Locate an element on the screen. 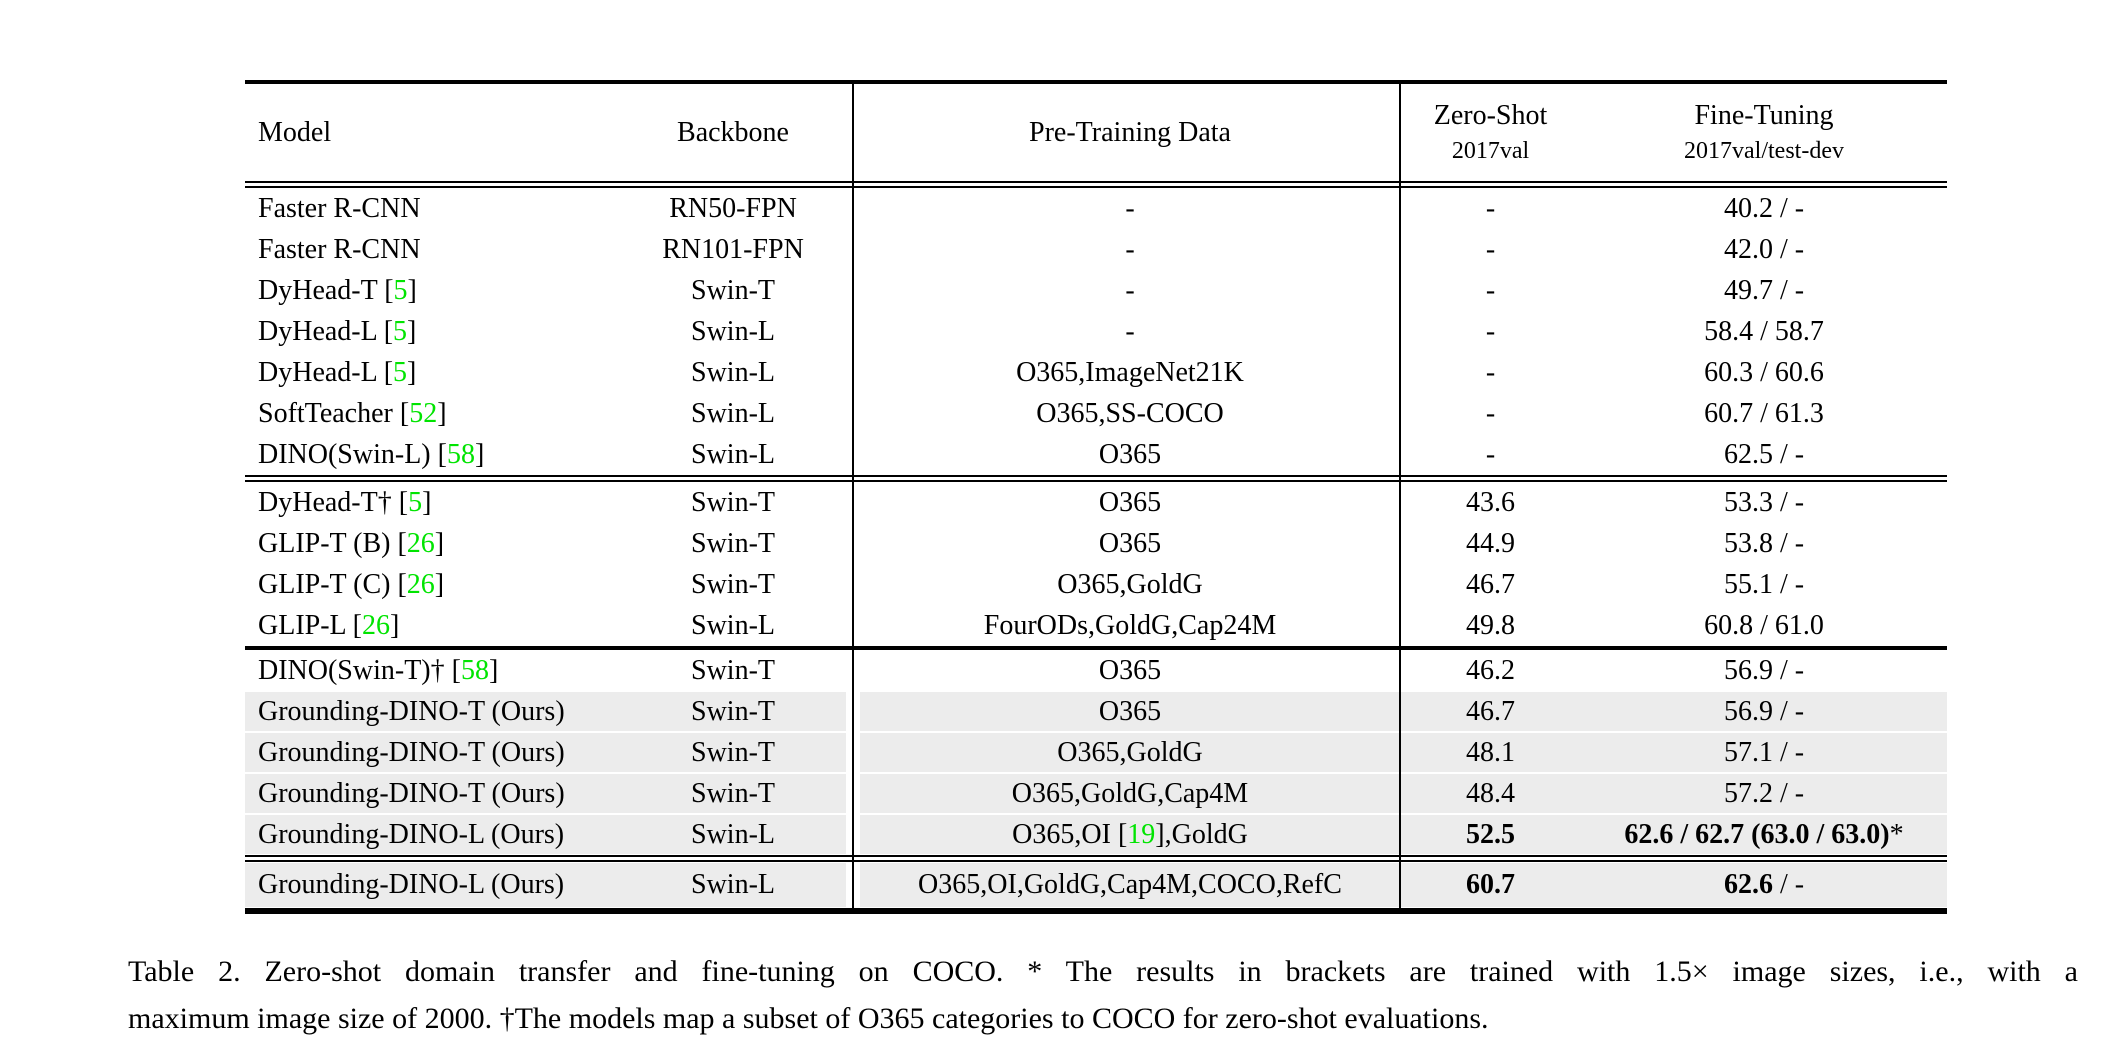 Image resolution: width=2116 pixels, height=1049 pixels. fine-tuning-regular-value: 60.8 / 61.0 is located at coordinates (1764, 625).